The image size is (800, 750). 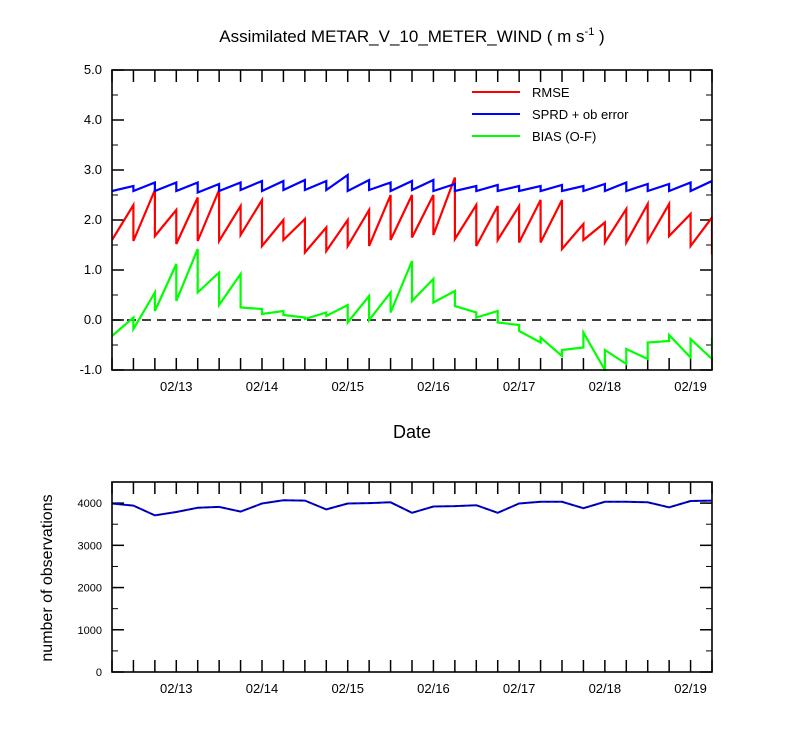 I want to click on legend-label-rmse: RMSE, so click(x=551, y=92).